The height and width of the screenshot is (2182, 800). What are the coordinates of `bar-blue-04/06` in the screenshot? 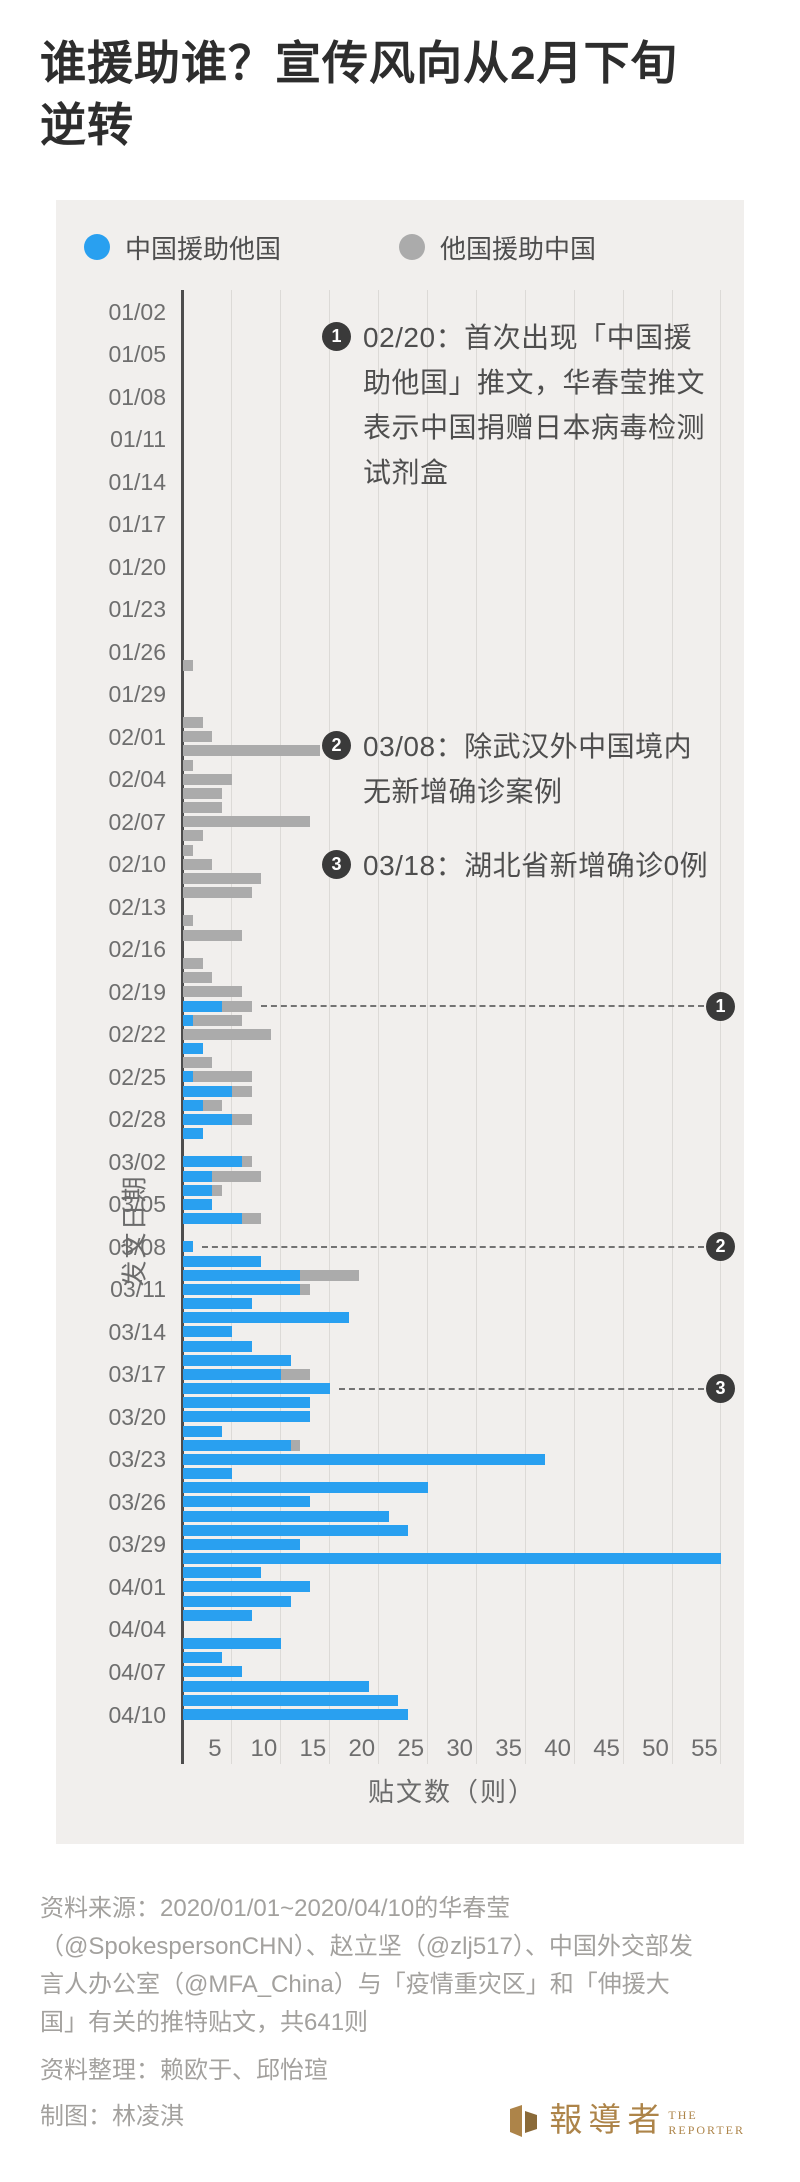 It's located at (203, 1658).